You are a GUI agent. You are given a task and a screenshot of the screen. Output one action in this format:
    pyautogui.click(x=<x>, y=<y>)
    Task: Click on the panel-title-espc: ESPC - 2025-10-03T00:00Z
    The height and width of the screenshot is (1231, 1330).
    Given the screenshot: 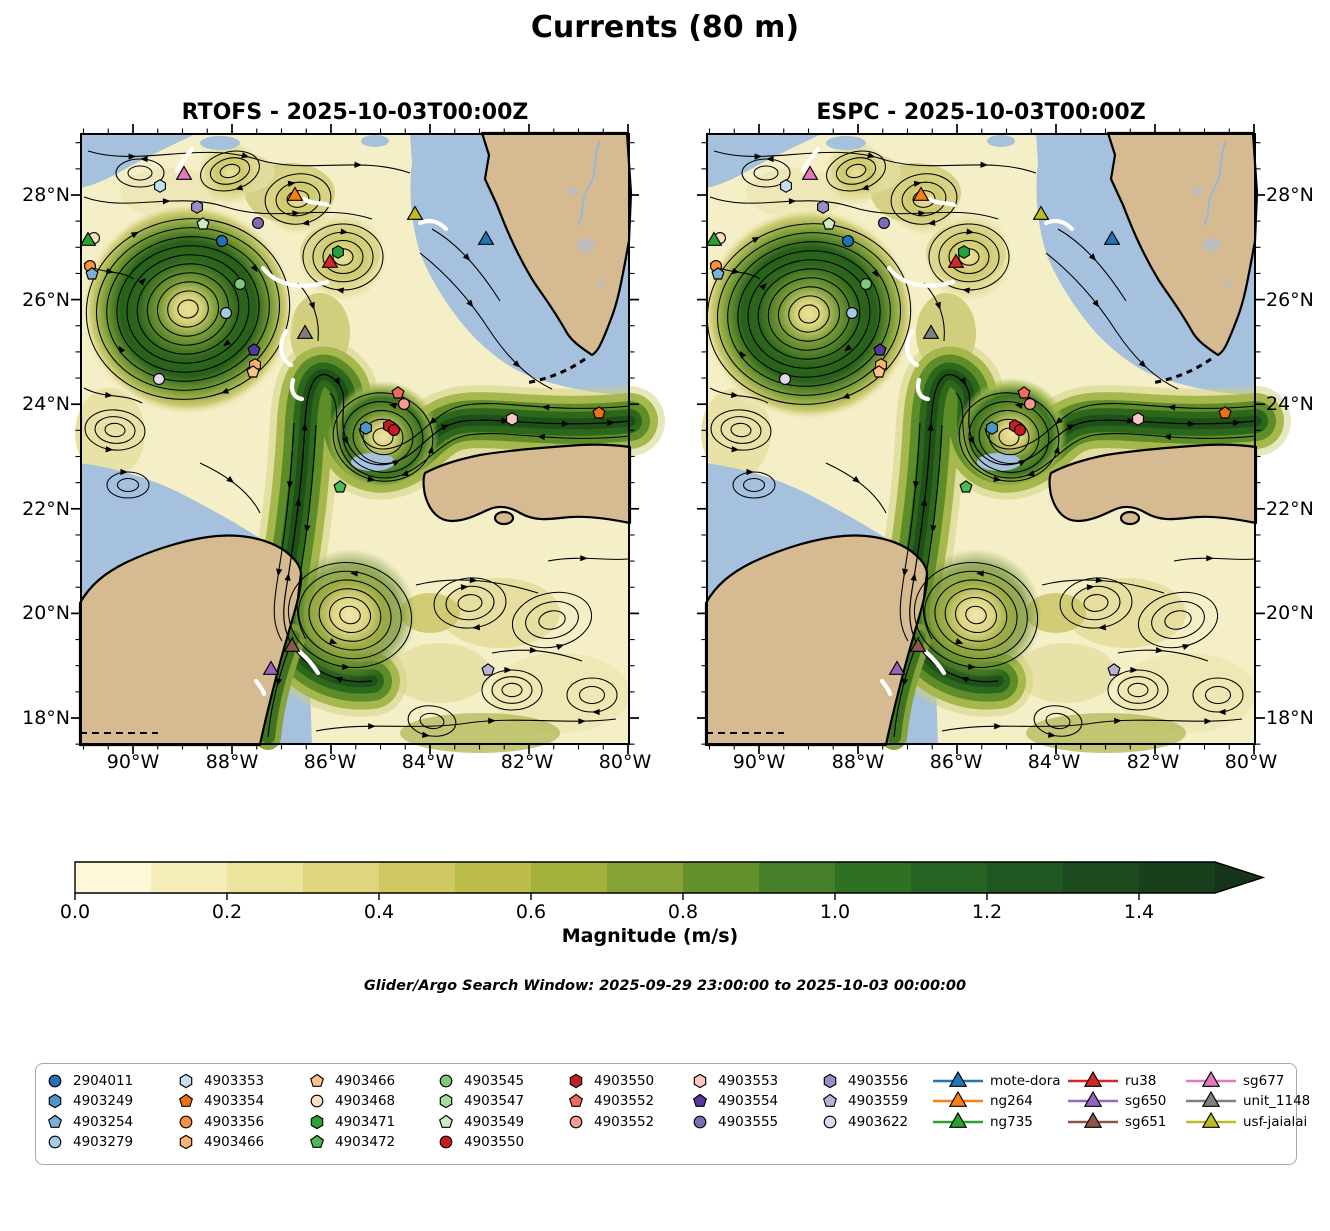 What is the action you would take?
    pyautogui.click(x=981, y=112)
    